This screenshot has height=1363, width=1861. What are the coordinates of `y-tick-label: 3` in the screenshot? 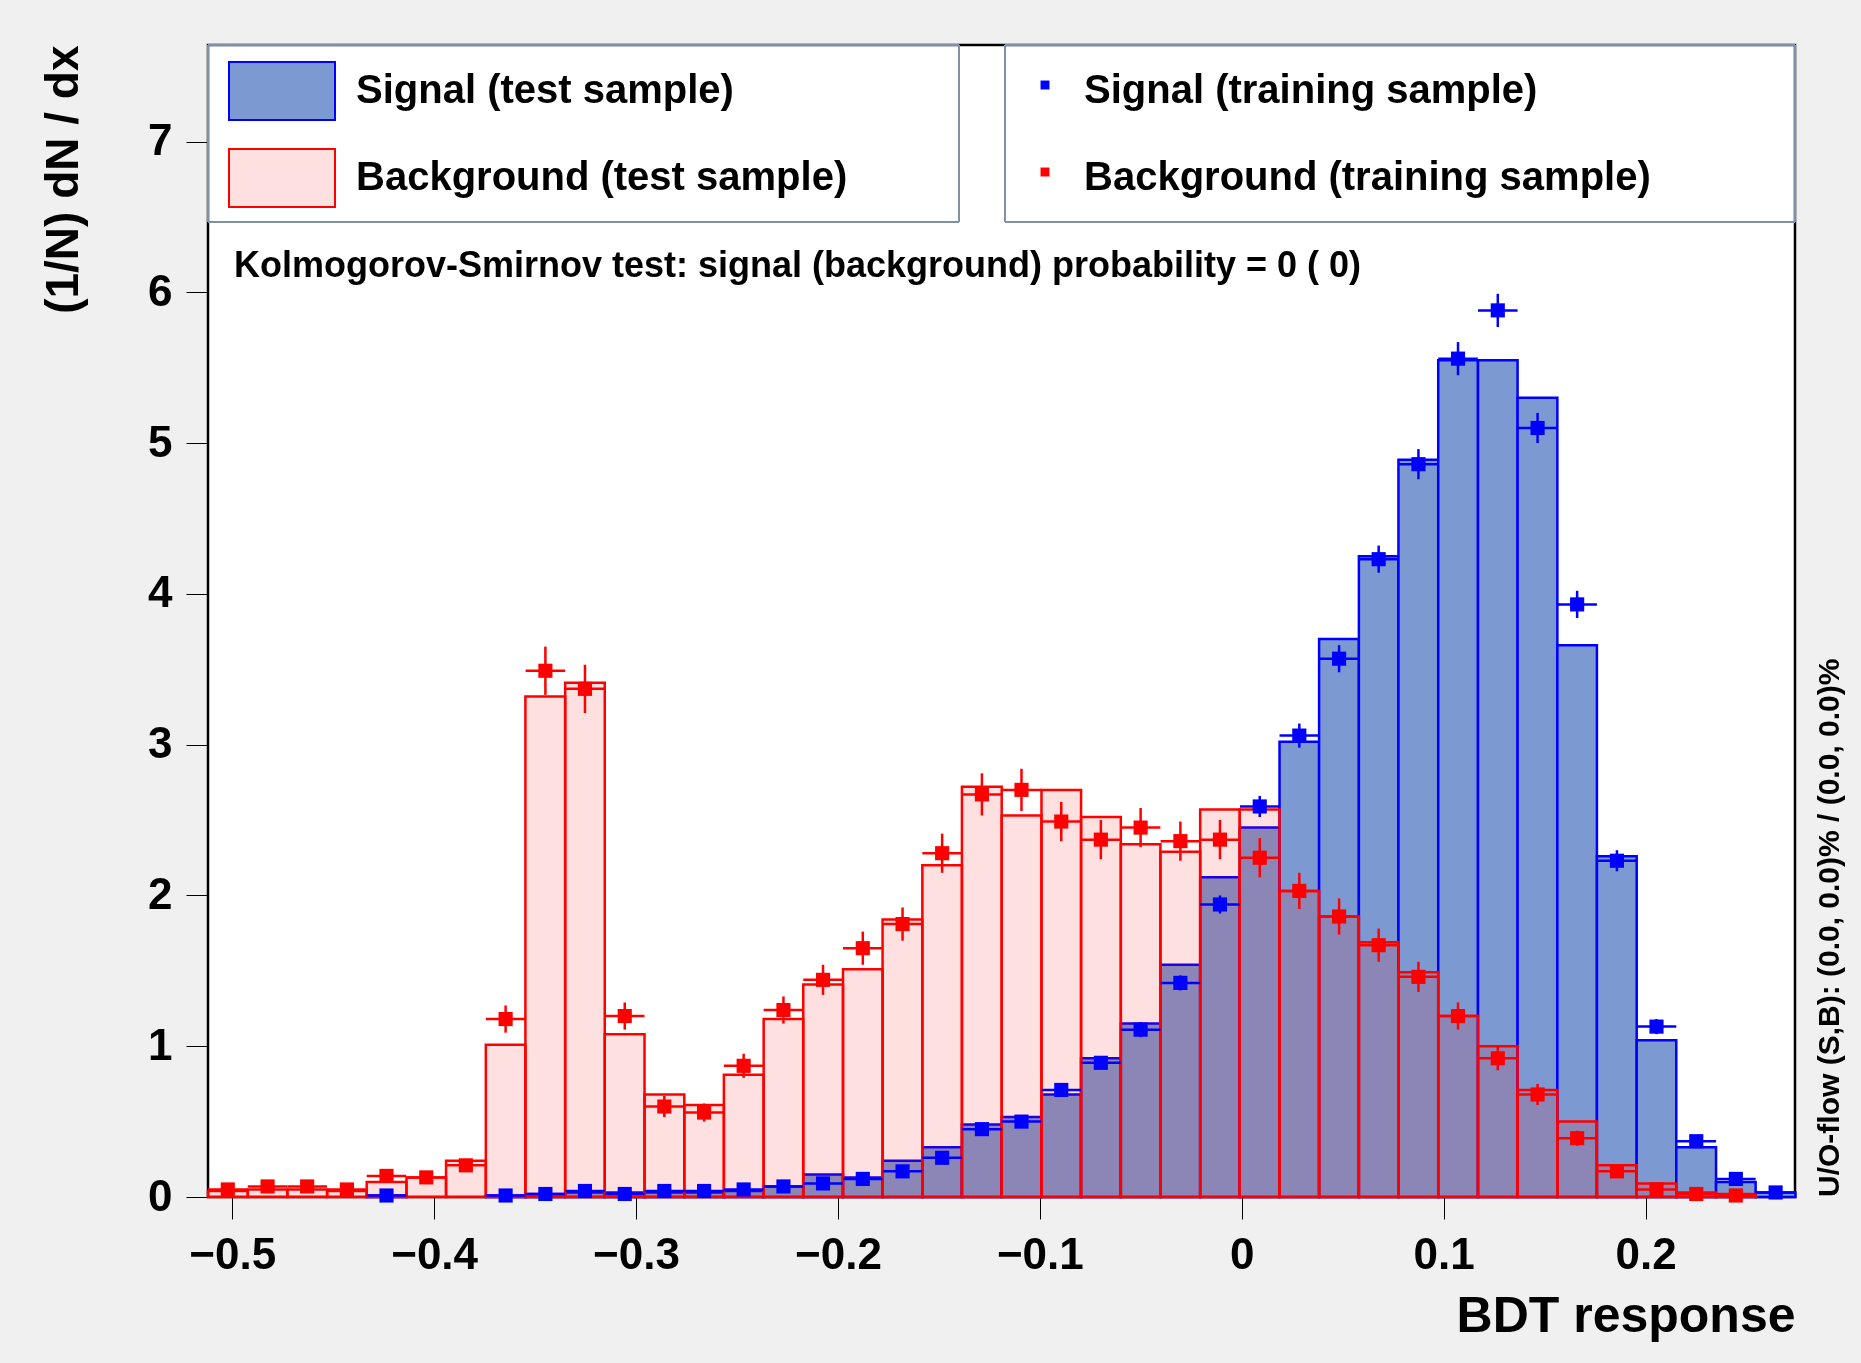 It's located at (160, 743).